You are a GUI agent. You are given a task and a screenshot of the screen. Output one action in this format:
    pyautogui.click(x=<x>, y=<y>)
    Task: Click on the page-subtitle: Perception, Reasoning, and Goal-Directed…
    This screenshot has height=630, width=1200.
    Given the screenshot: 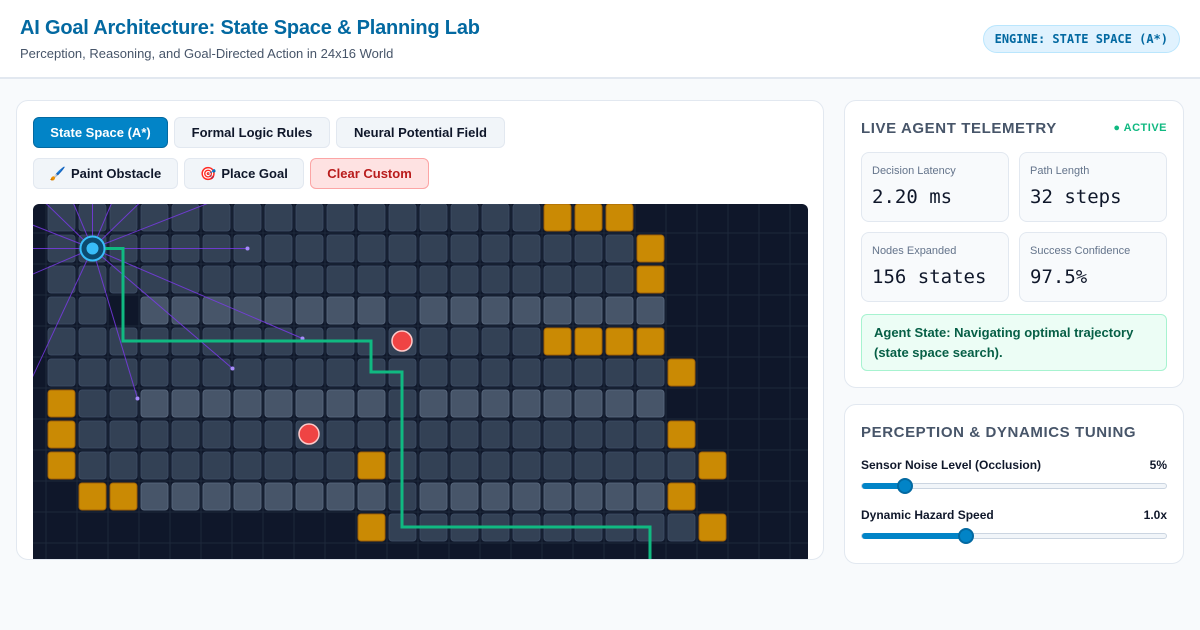 What is the action you would take?
    pyautogui.click(x=207, y=53)
    